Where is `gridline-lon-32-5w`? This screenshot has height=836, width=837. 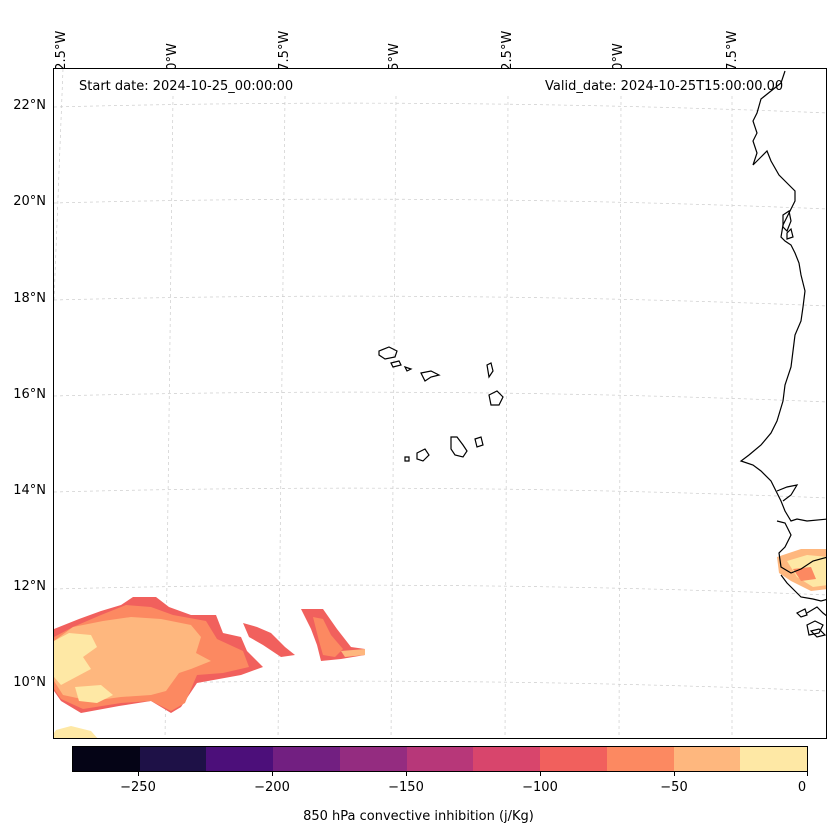
gridline-lon-32-5w is located at coordinates (59, 185).